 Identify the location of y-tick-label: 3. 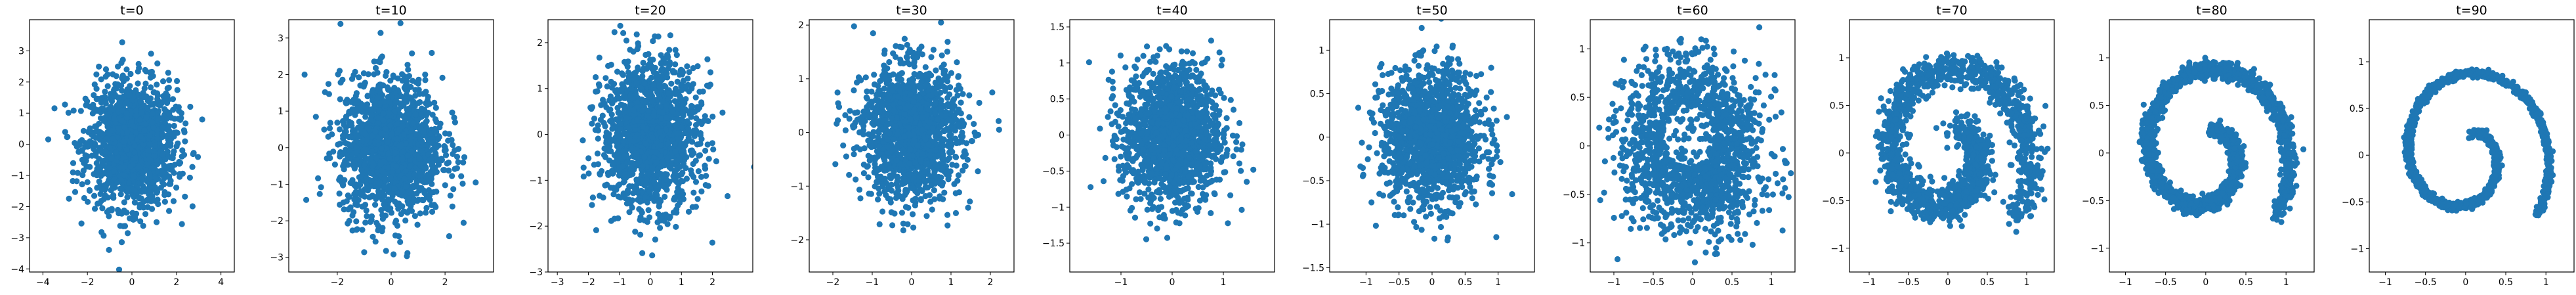
(281, 39).